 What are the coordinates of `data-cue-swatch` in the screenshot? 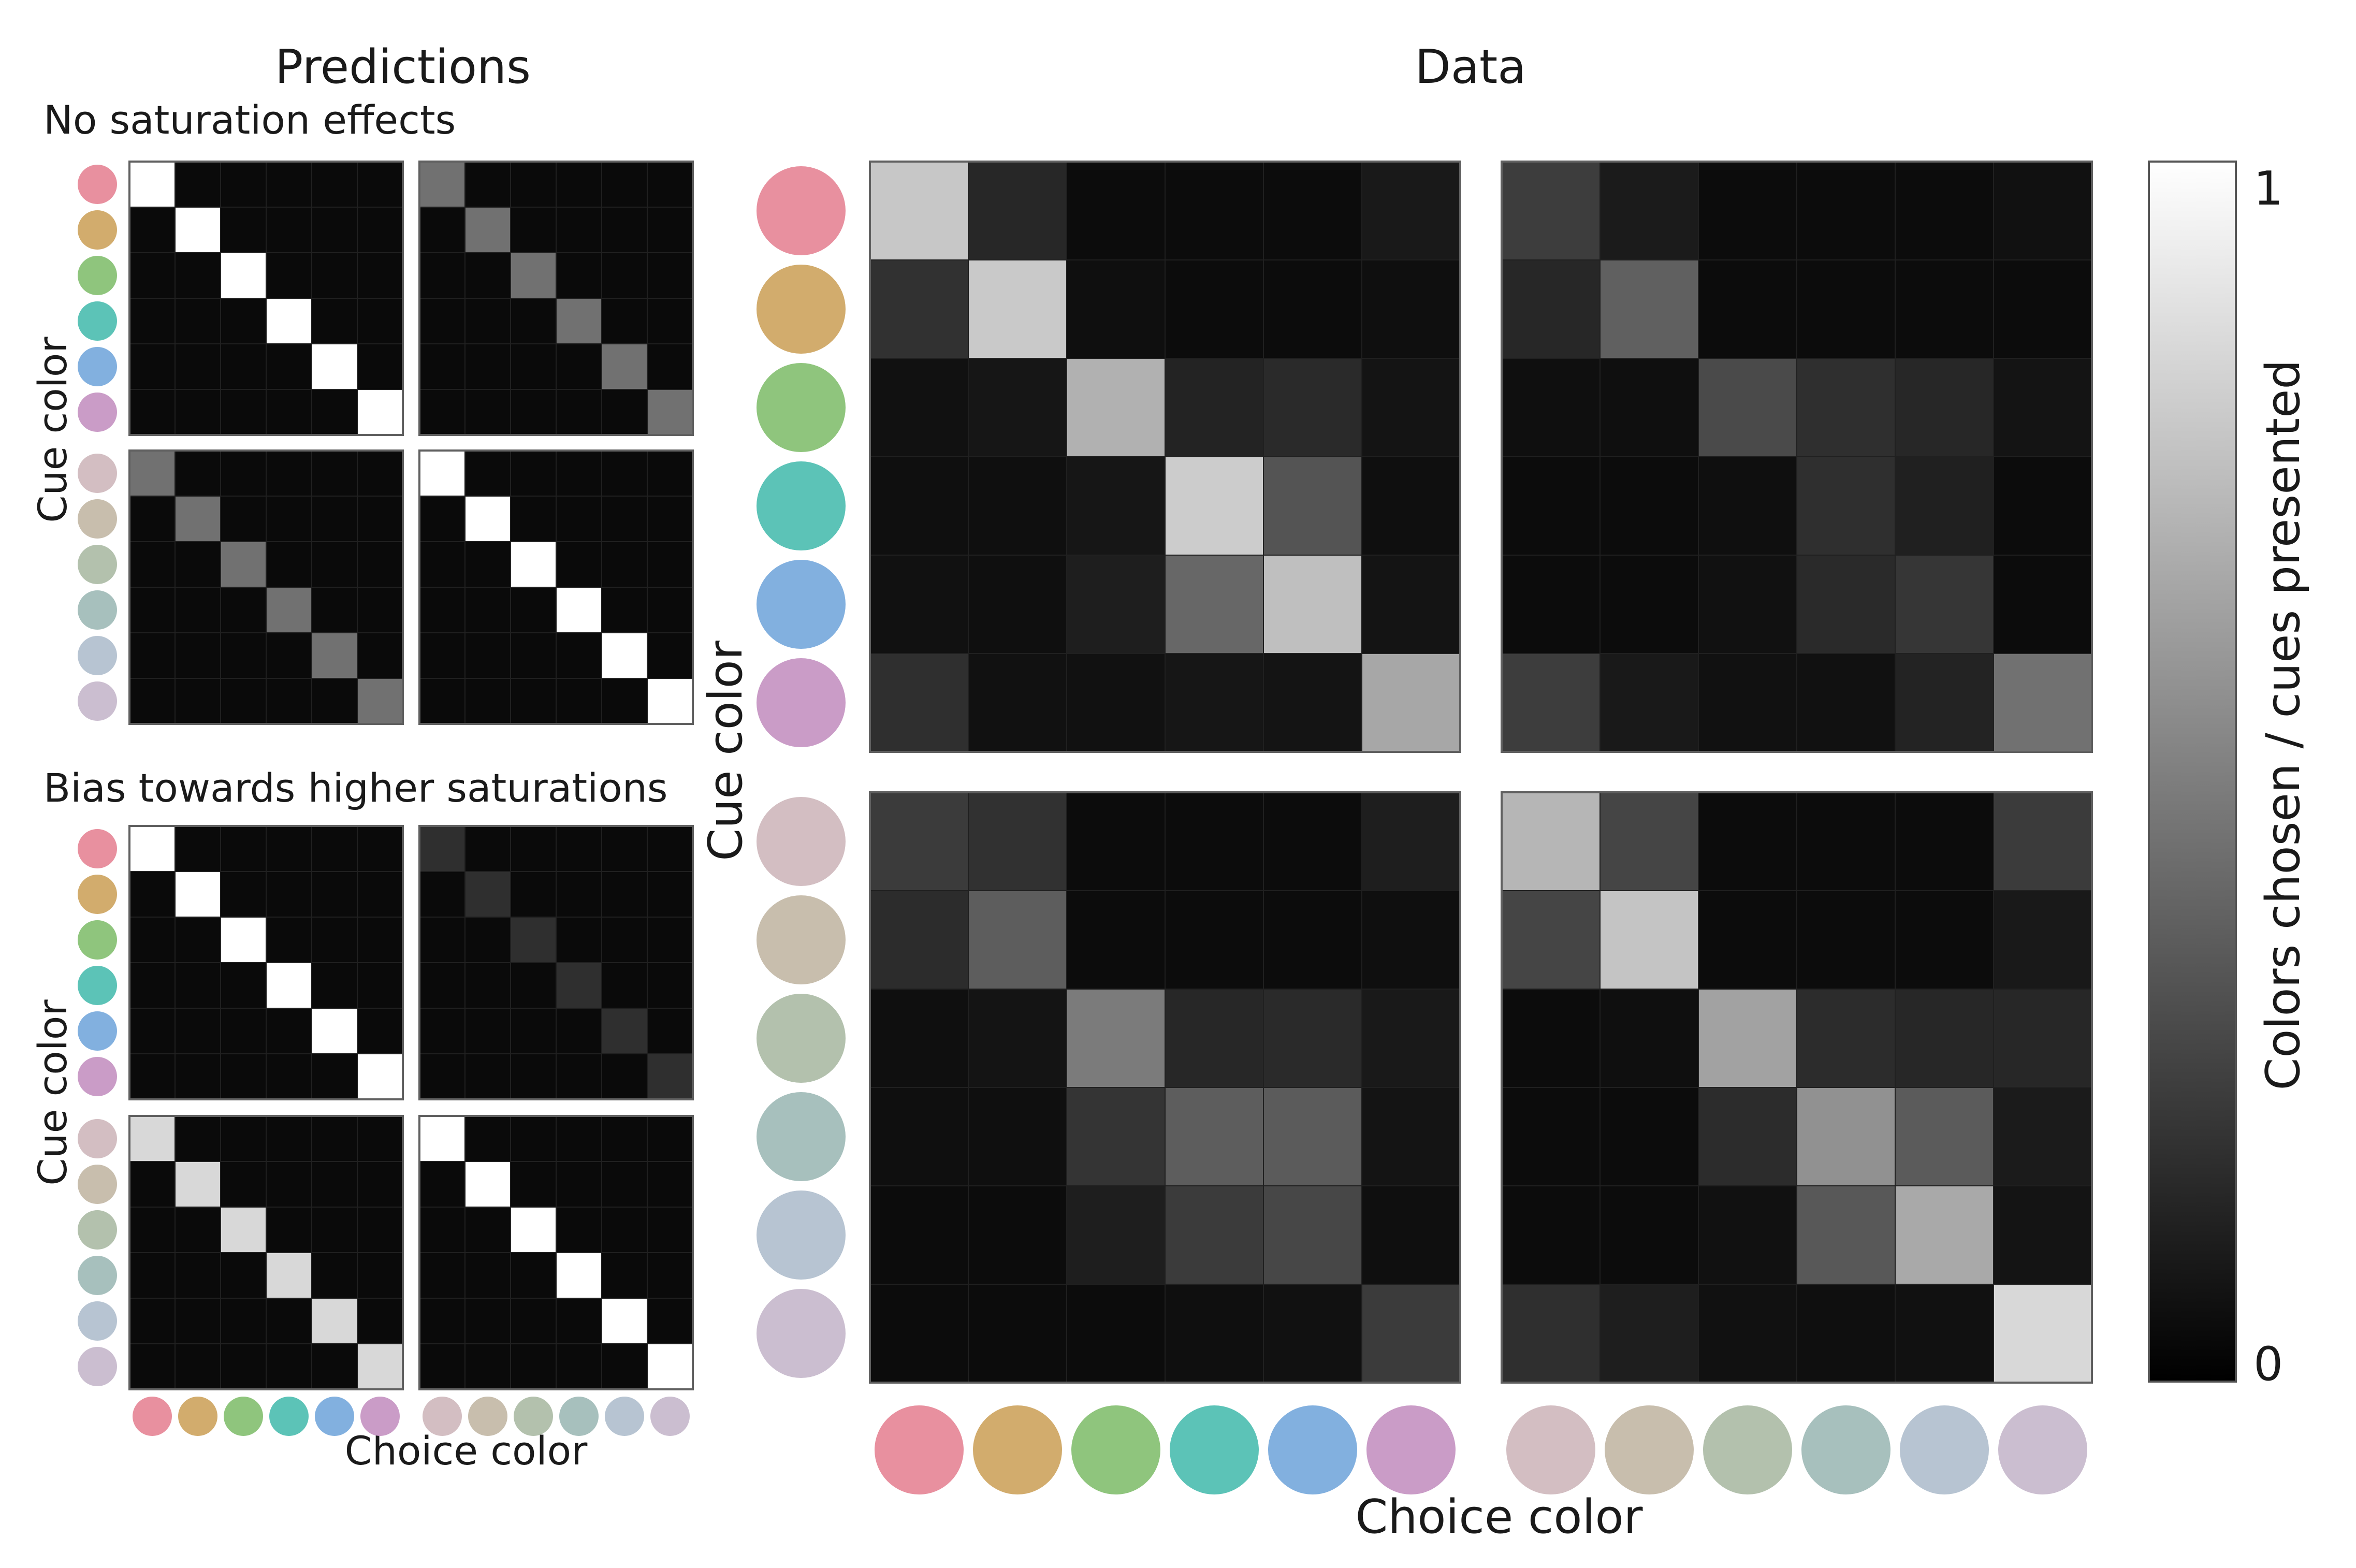 It's located at (802, 210).